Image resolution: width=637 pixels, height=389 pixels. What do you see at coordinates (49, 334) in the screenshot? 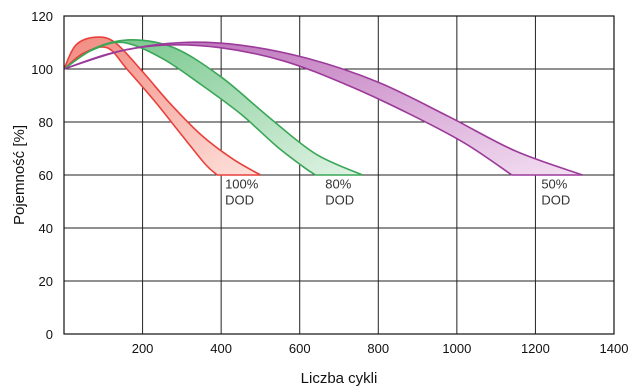
I see `y-tick-label: 0` at bounding box center [49, 334].